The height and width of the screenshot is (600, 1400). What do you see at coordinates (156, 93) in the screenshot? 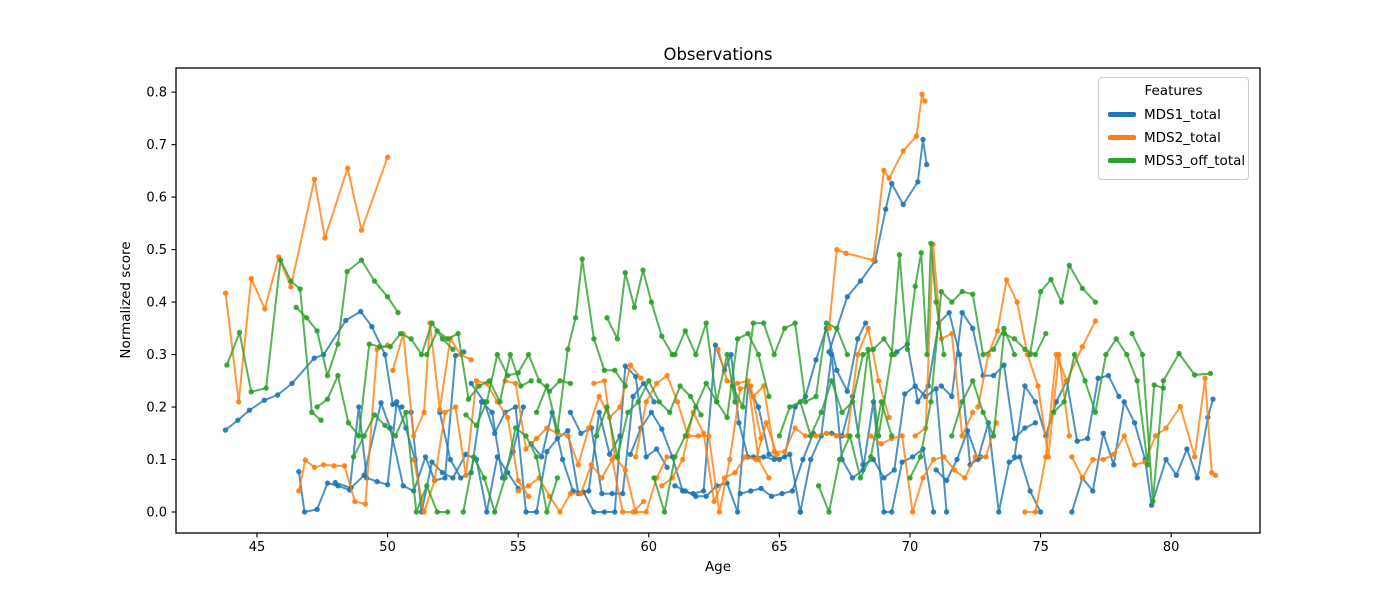
I see `y-tick-label: 0.8` at bounding box center [156, 93].